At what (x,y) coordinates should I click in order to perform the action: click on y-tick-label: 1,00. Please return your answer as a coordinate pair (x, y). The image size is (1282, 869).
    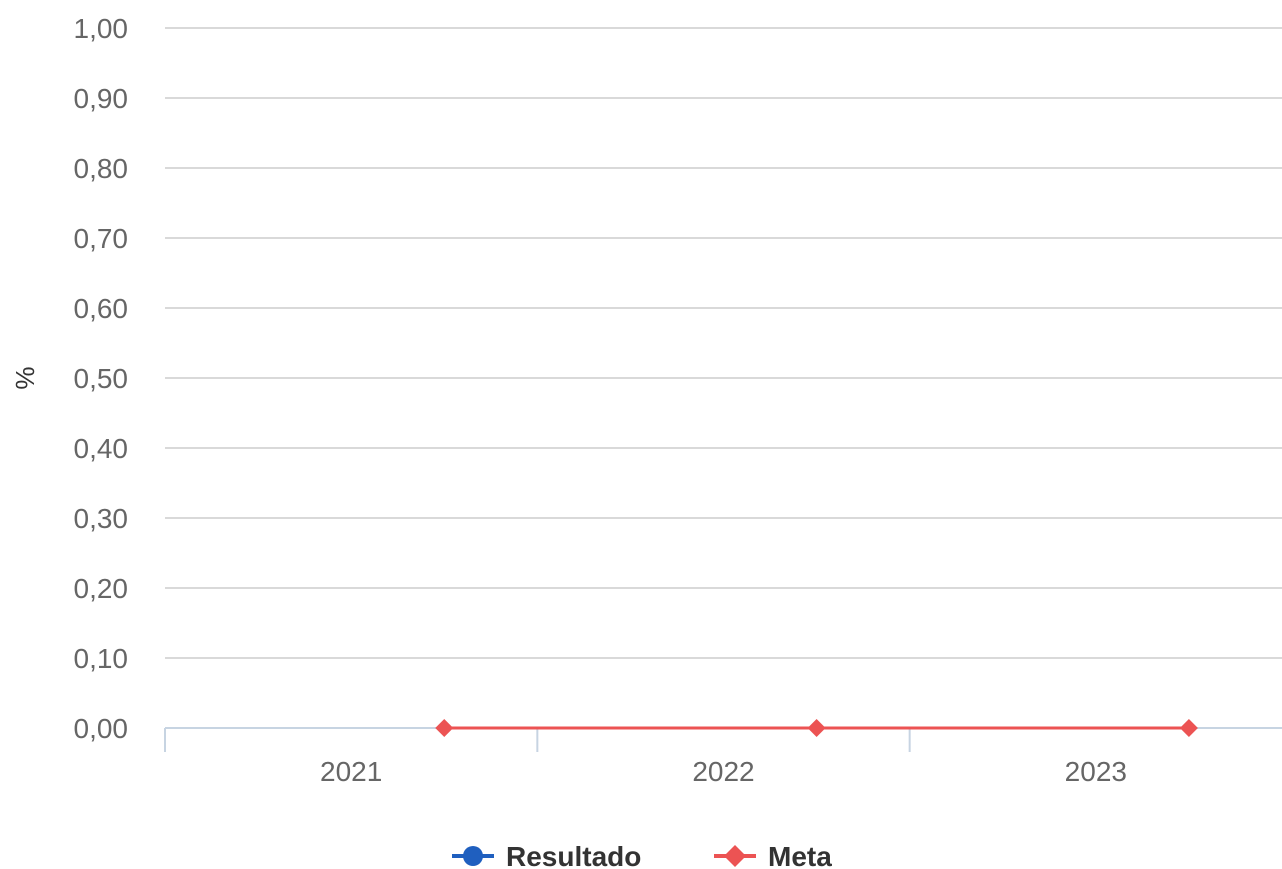
    Looking at the image, I should click on (101, 28).